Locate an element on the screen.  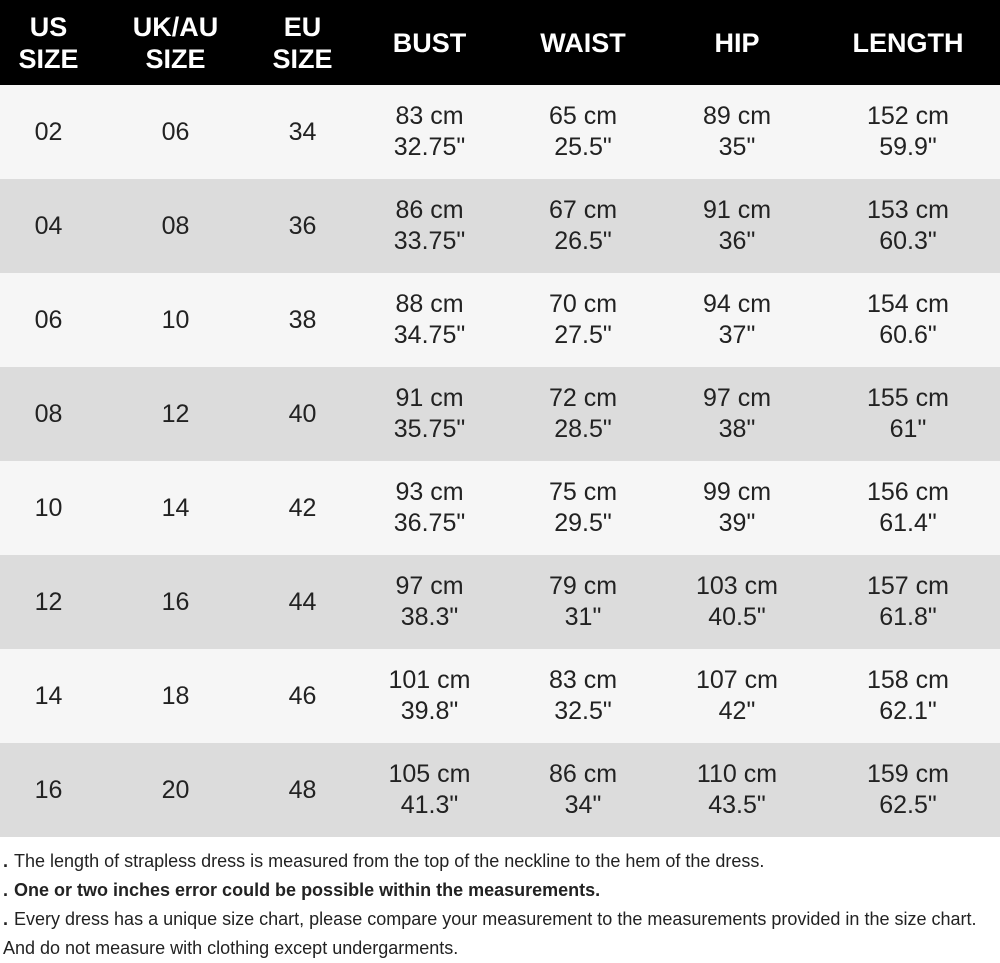
measurement-cm: 88 cm is located at coordinates (429, 304).